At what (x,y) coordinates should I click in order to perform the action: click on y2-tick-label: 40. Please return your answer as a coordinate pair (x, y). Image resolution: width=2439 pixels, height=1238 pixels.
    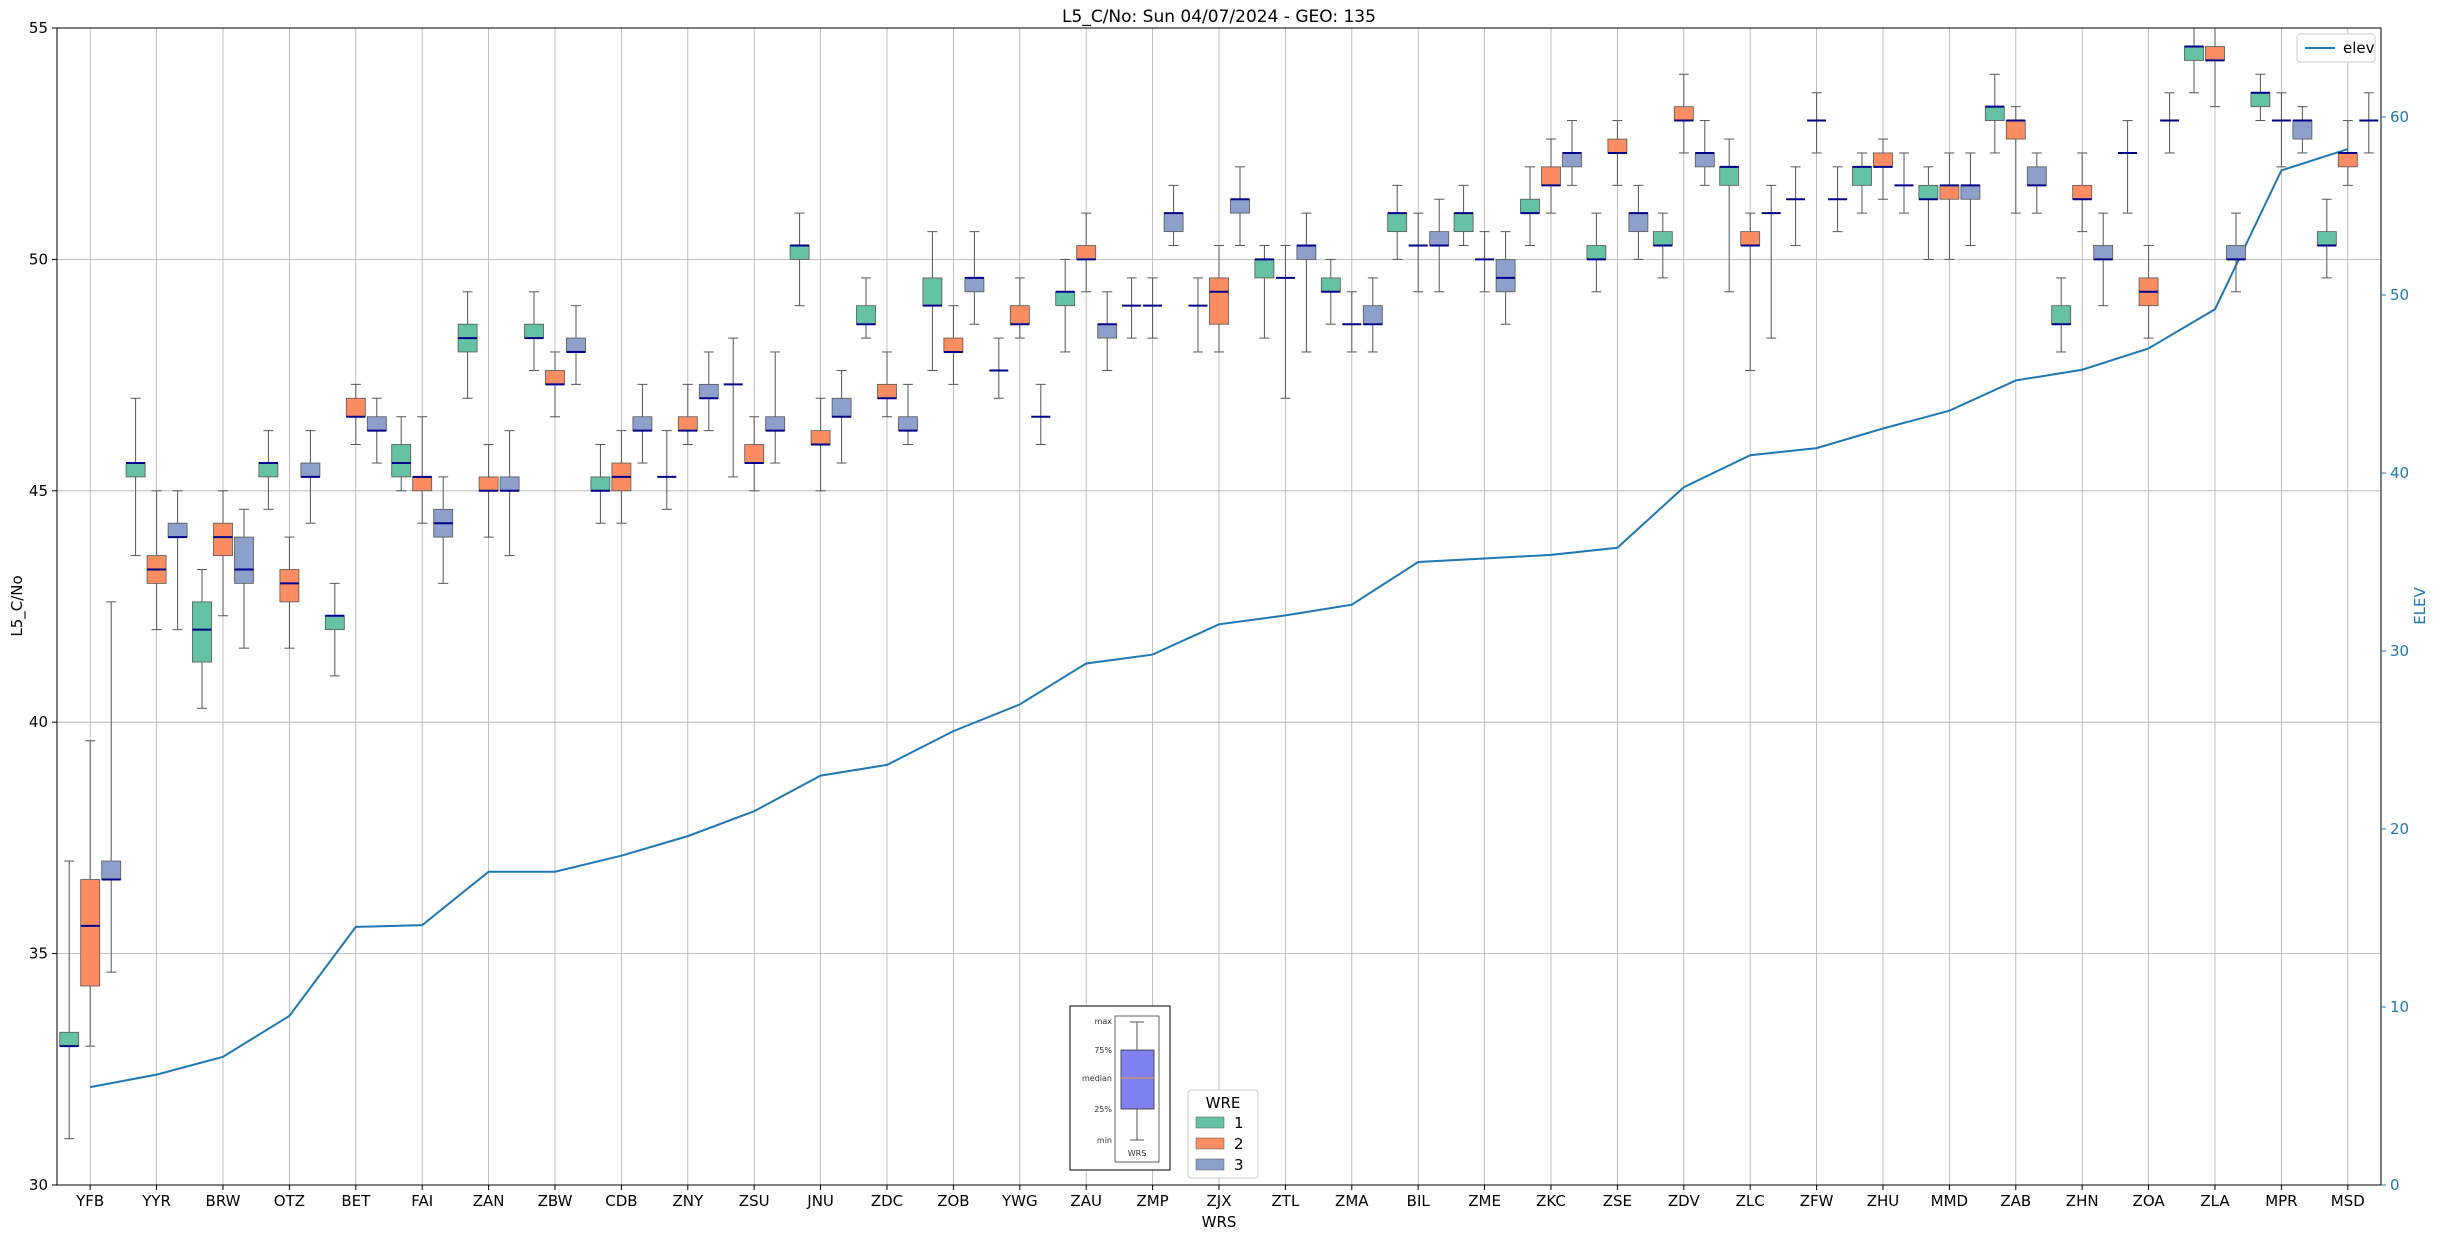
    Looking at the image, I should click on (2399, 473).